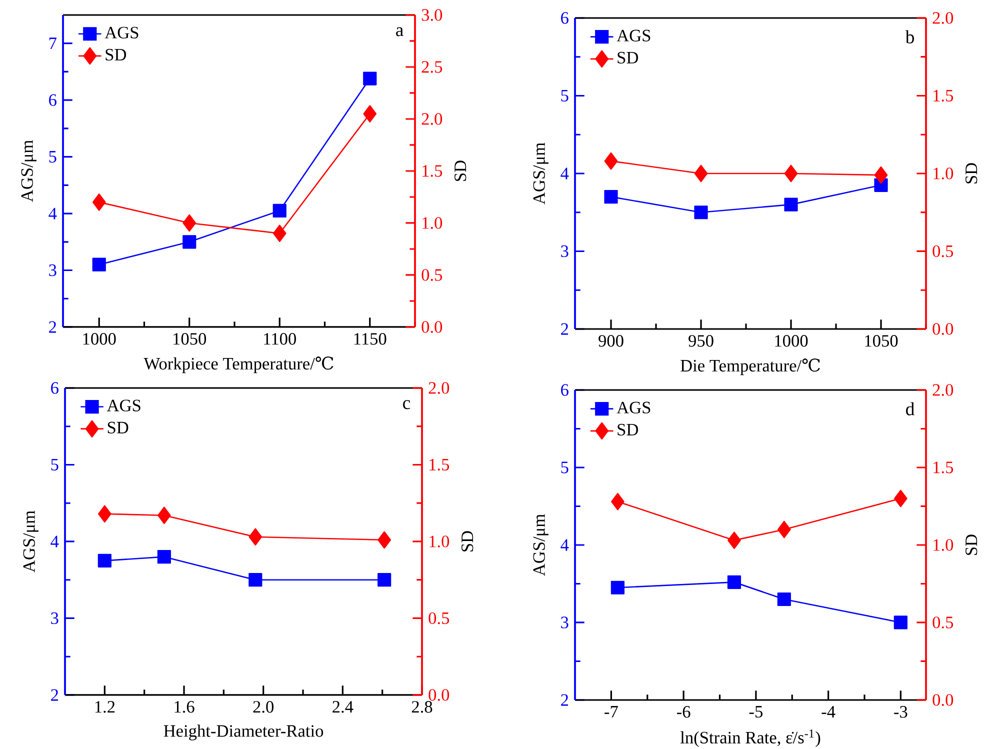 The image size is (996, 749). Describe the element at coordinates (370, 339) in the screenshot. I see `x-tick-label: 1150` at that location.